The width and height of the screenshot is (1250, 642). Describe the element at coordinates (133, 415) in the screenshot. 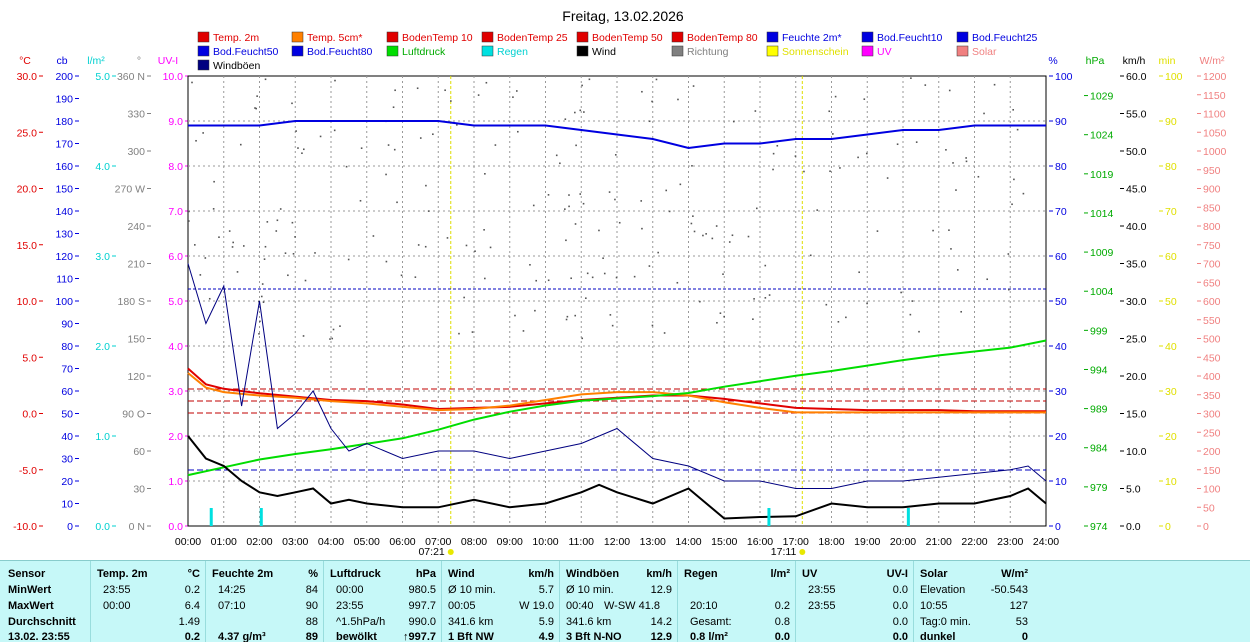

I see `dir-tick-label: 90 O` at that location.